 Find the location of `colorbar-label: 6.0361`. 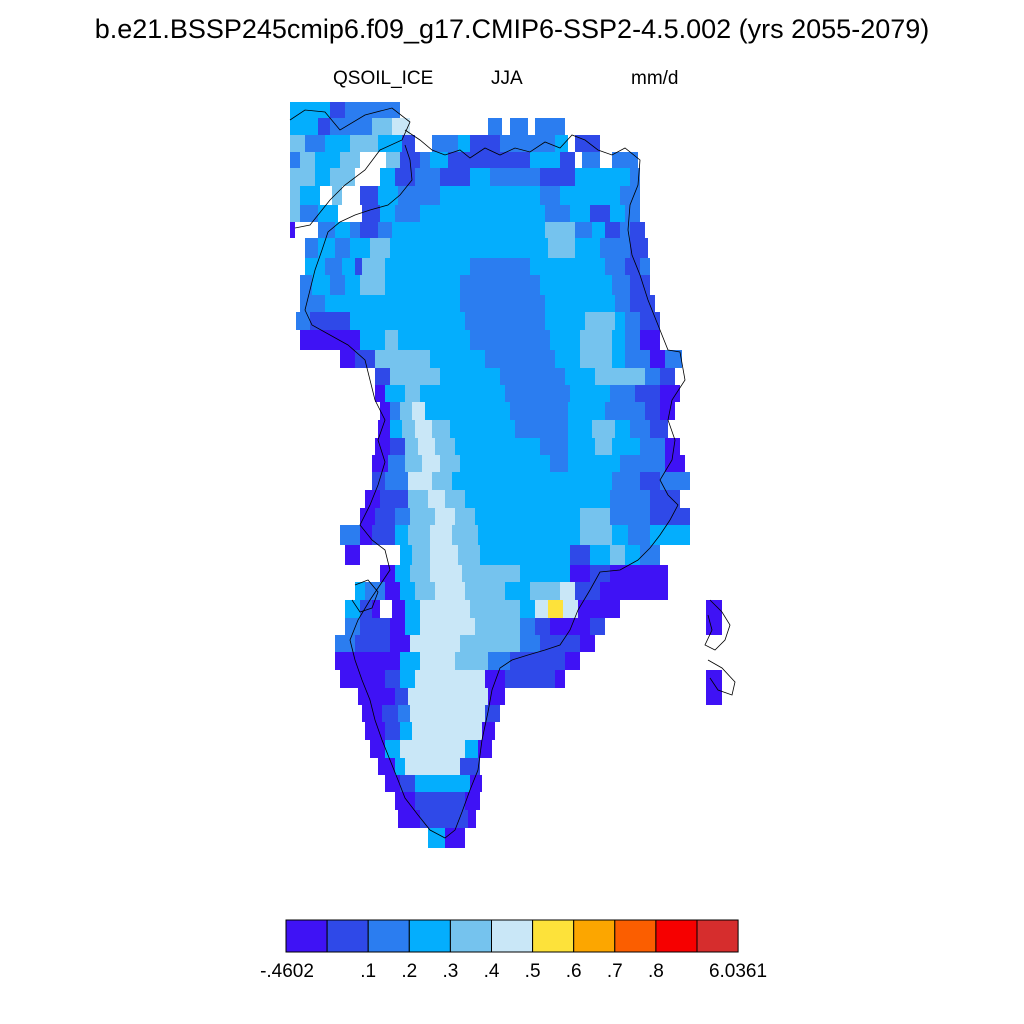

colorbar-label: 6.0361 is located at coordinates (738, 971).